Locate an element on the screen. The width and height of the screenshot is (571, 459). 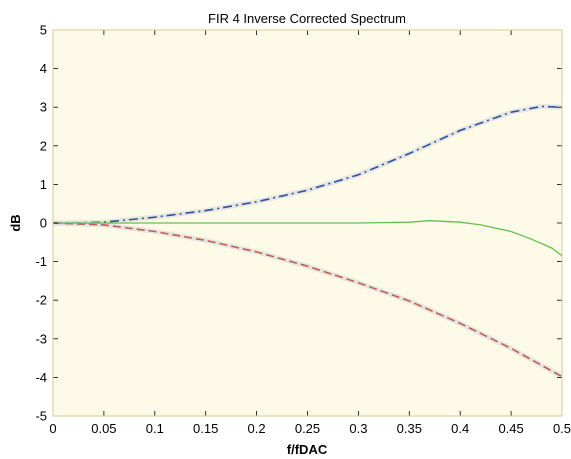
y-tick-label: -1 is located at coordinates (41, 261).